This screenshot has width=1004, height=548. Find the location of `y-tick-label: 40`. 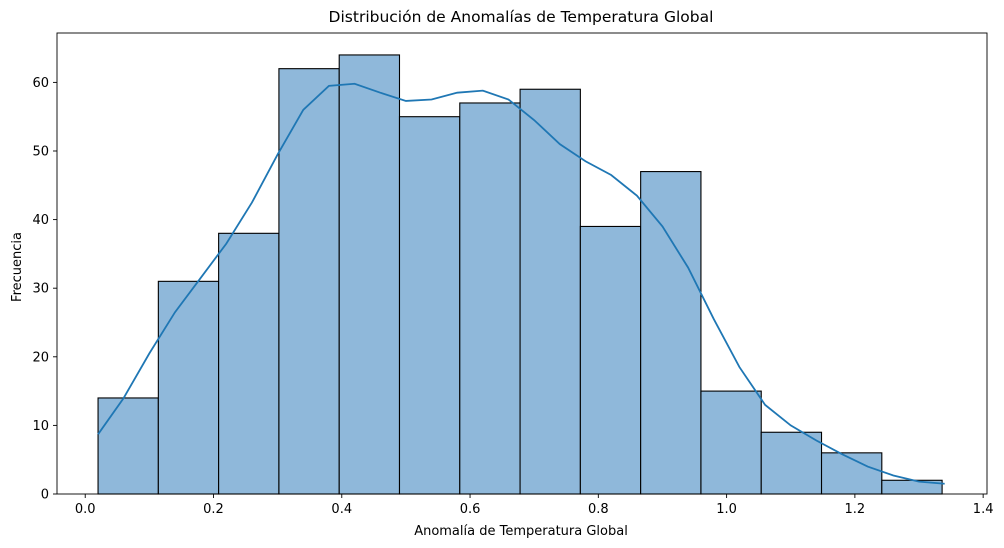

y-tick-label: 40 is located at coordinates (40, 220).